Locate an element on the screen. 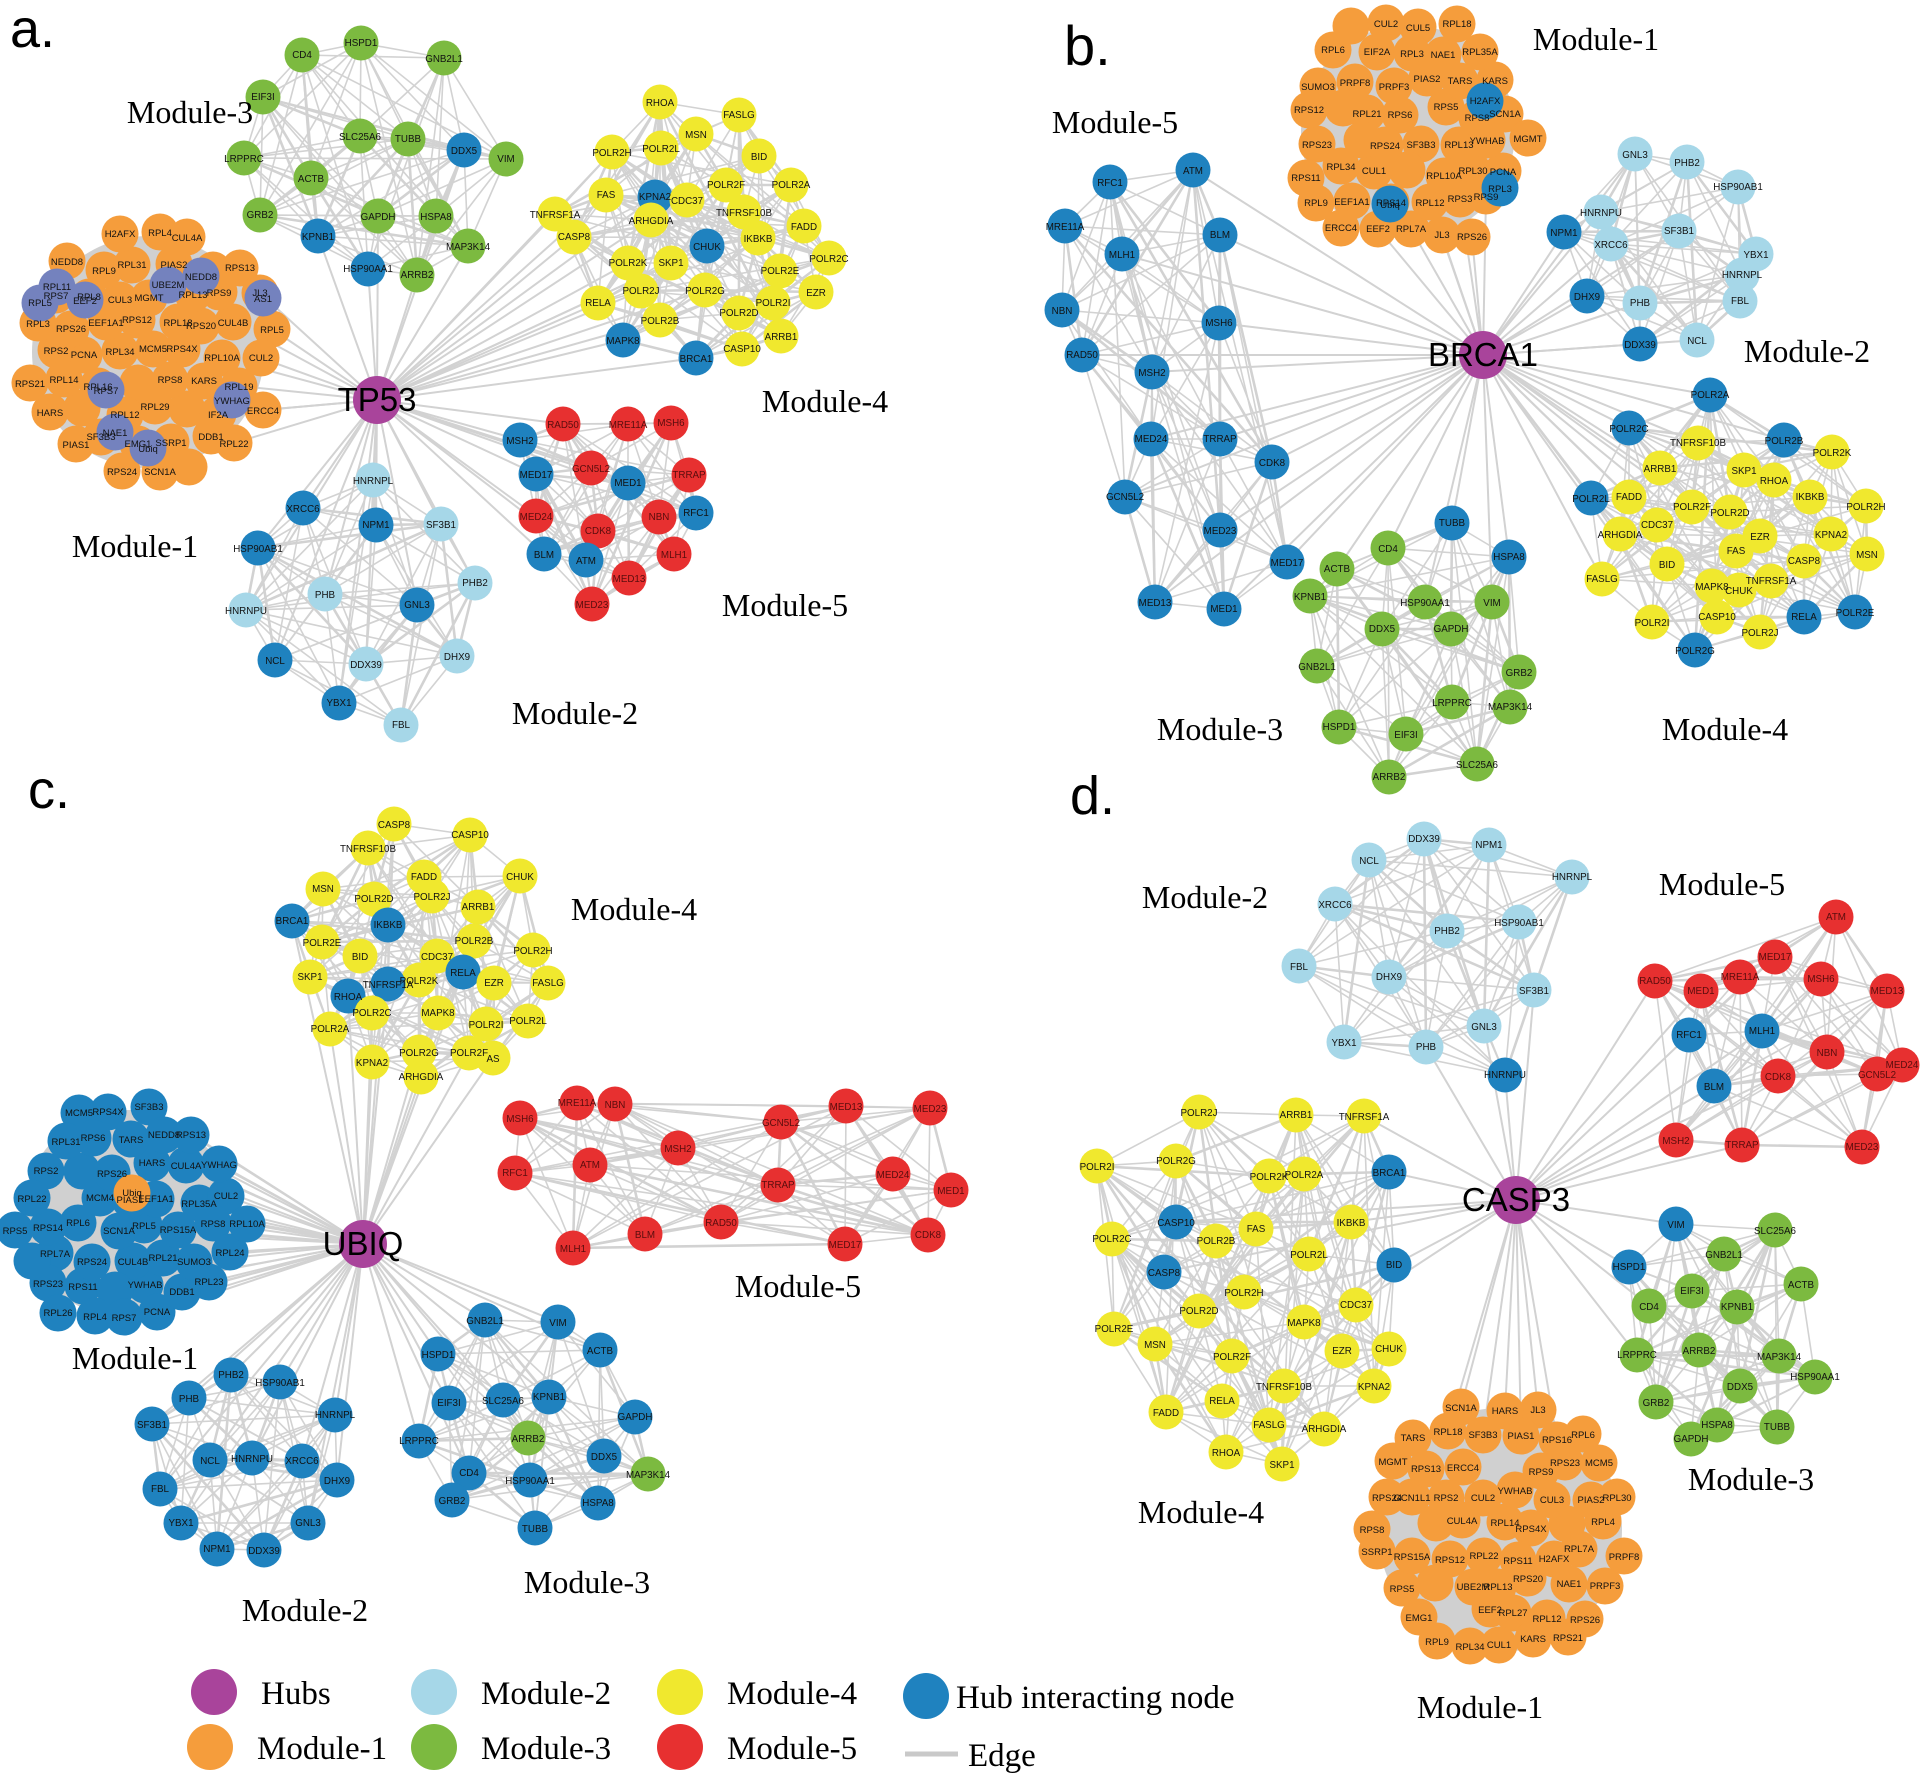 This screenshot has height=1780, width=1923. svg-text: RPS8 is located at coordinates (170, 380).